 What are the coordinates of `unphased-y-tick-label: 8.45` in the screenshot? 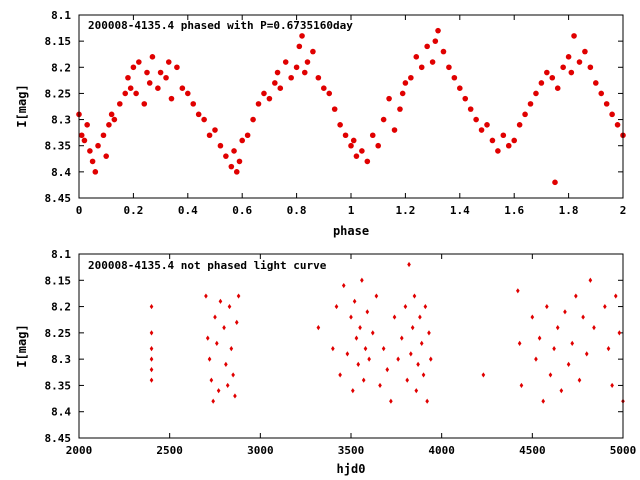 It's located at (58, 438).